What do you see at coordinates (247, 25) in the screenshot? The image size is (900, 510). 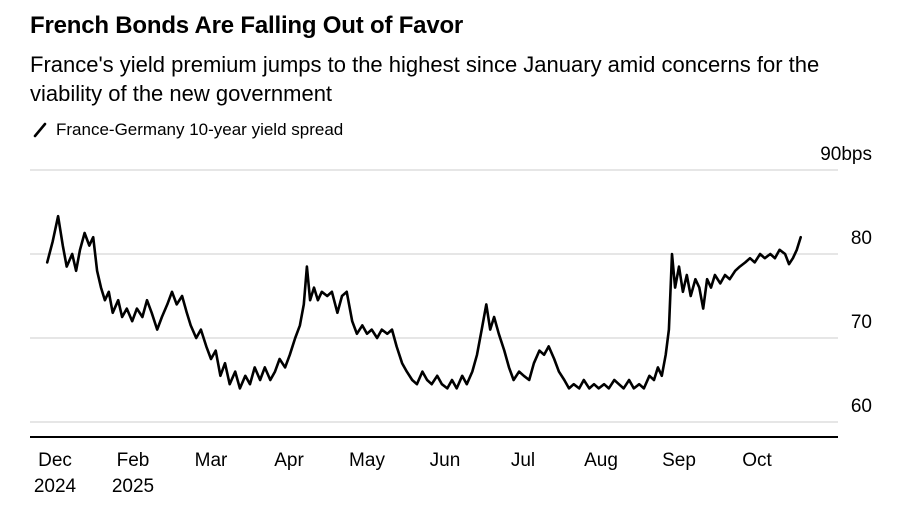 I see `page-title: French Bonds Are Falling Out of Favor` at bounding box center [247, 25].